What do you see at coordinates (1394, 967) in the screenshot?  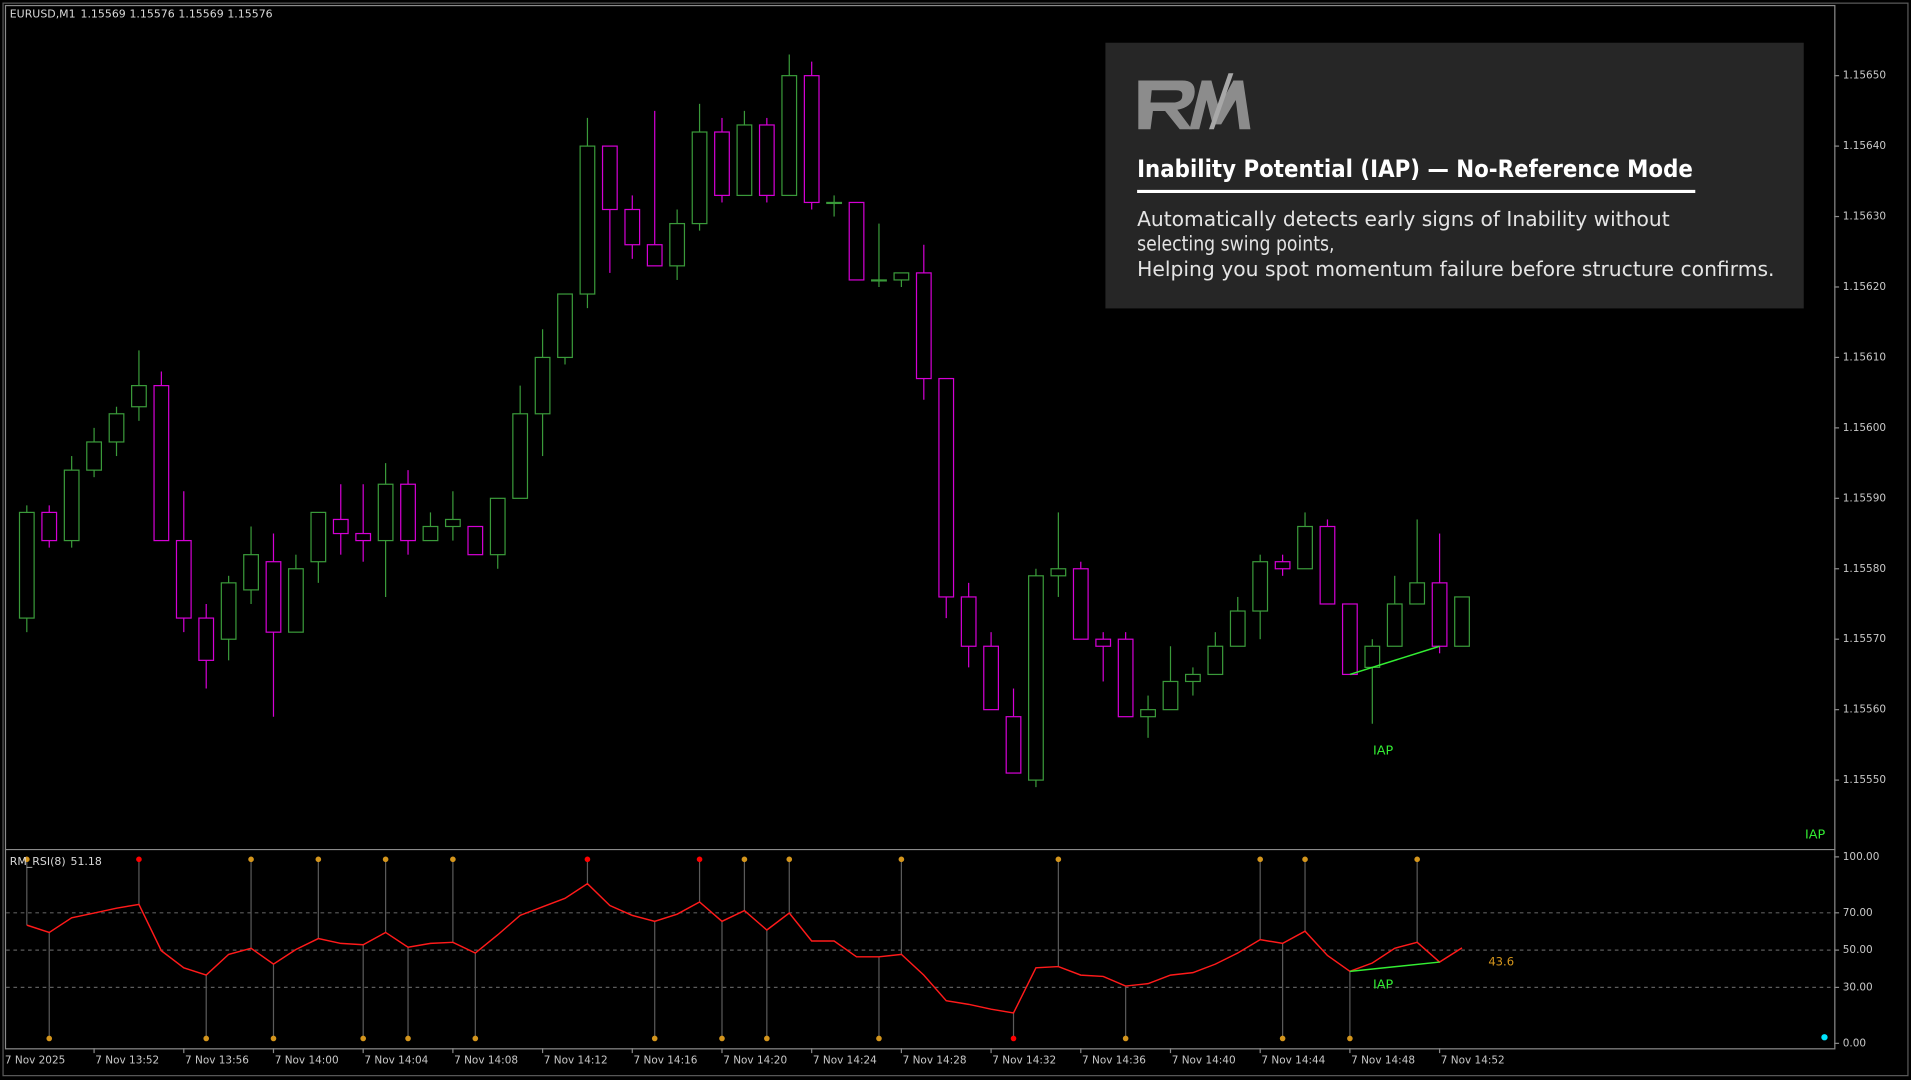 I see `divergence-line` at bounding box center [1394, 967].